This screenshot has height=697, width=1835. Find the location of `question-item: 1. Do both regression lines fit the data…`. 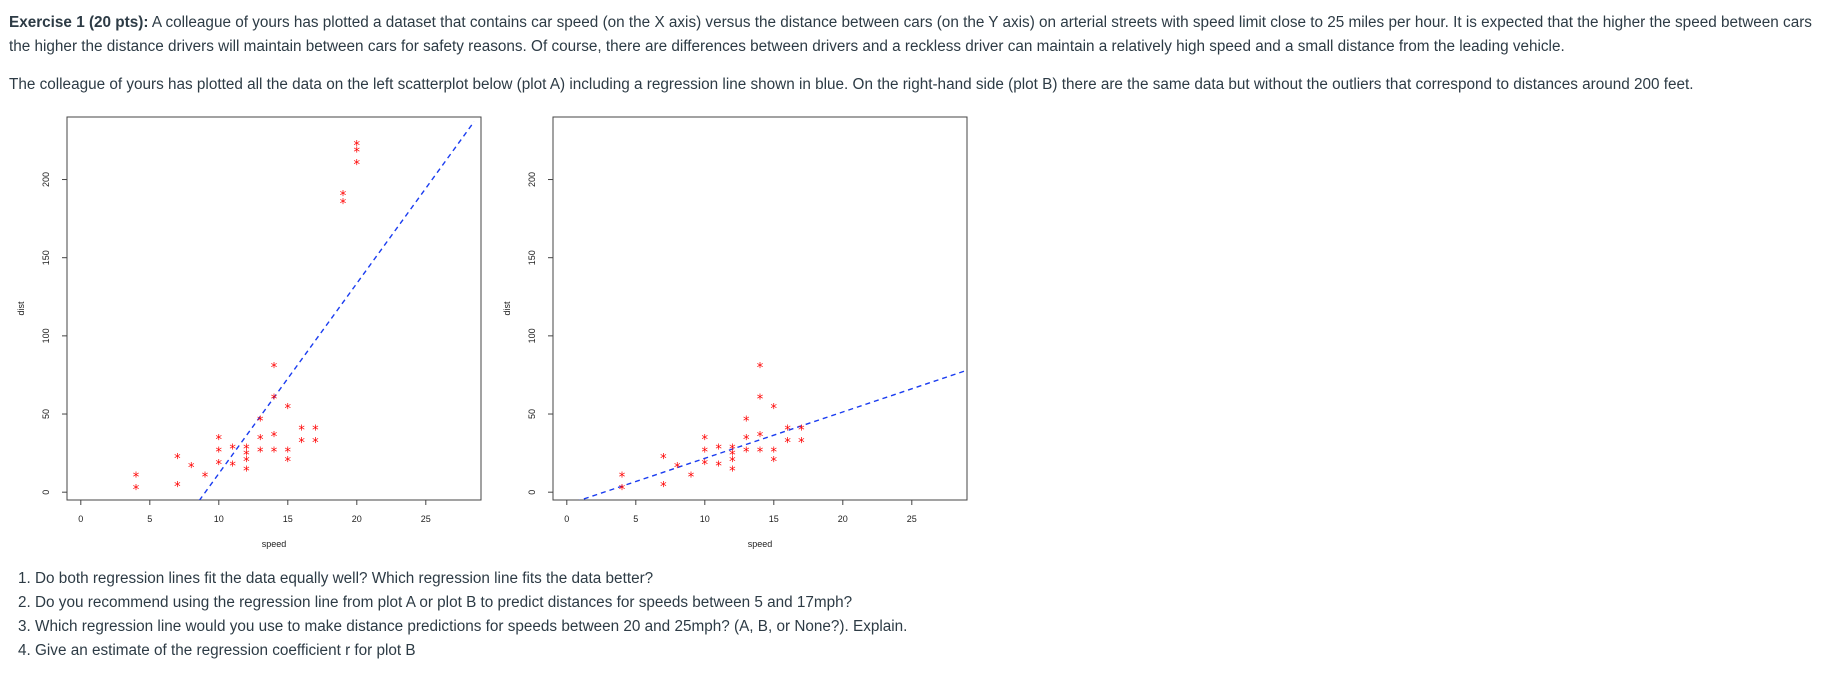

question-item: 1. Do both regression lines fit the data… is located at coordinates (336, 578).